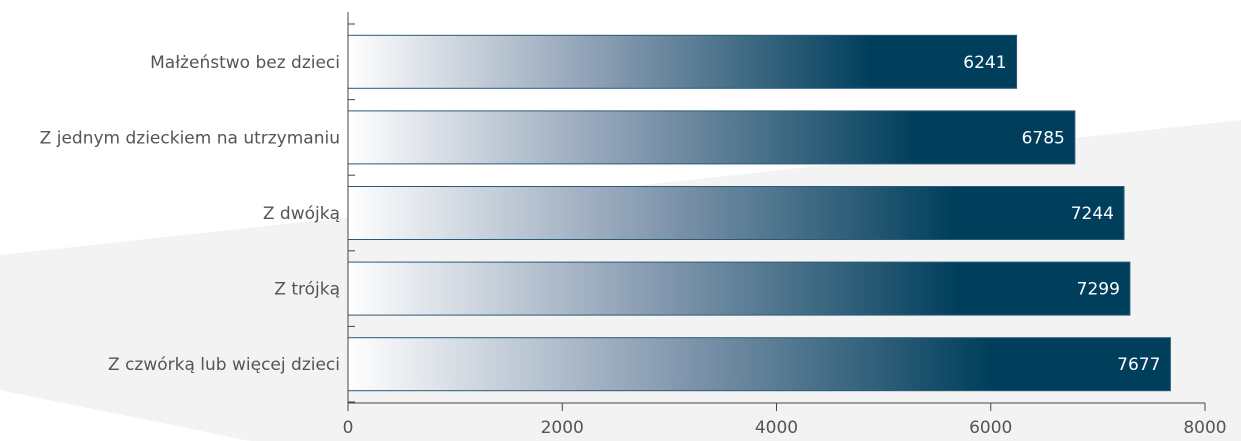 The image size is (1241, 441). Describe the element at coordinates (776, 428) in the screenshot. I see `x-tick-label: 4000` at that location.